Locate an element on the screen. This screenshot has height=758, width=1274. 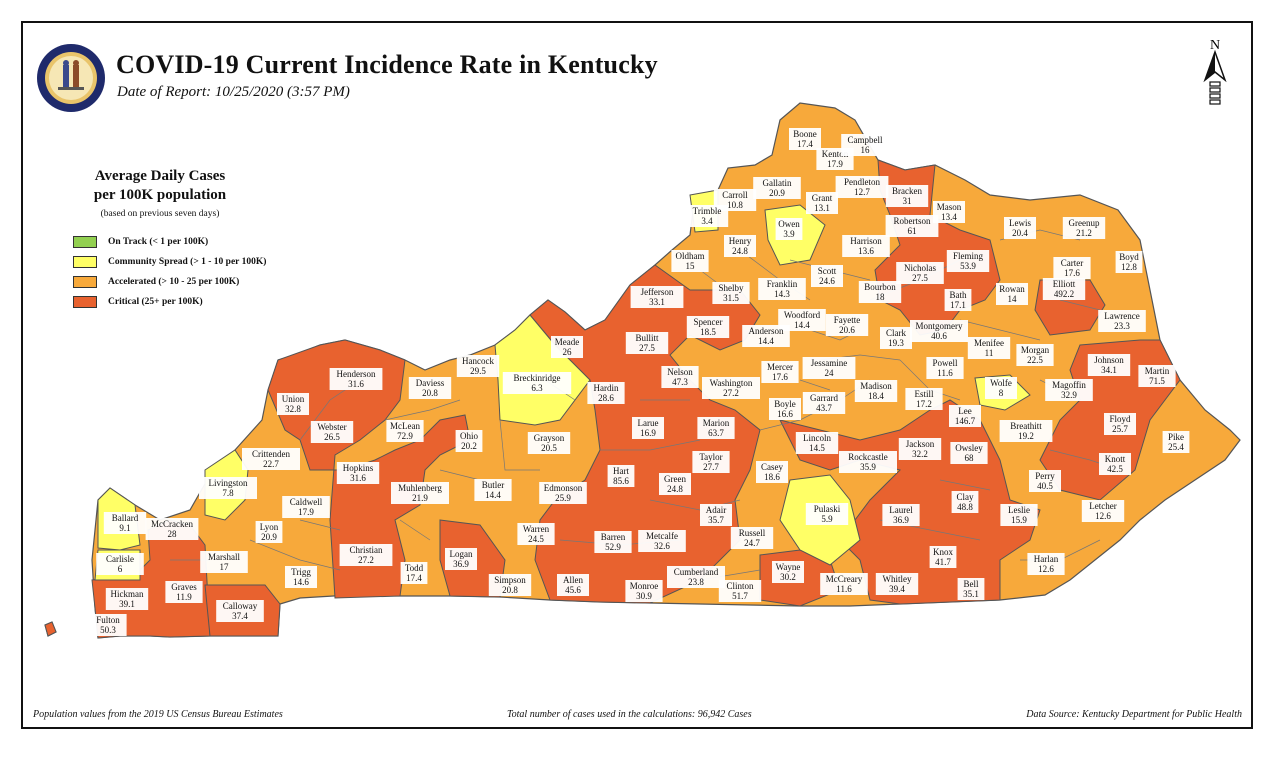
county-rate: 12.8 is located at coordinates (1129, 267).